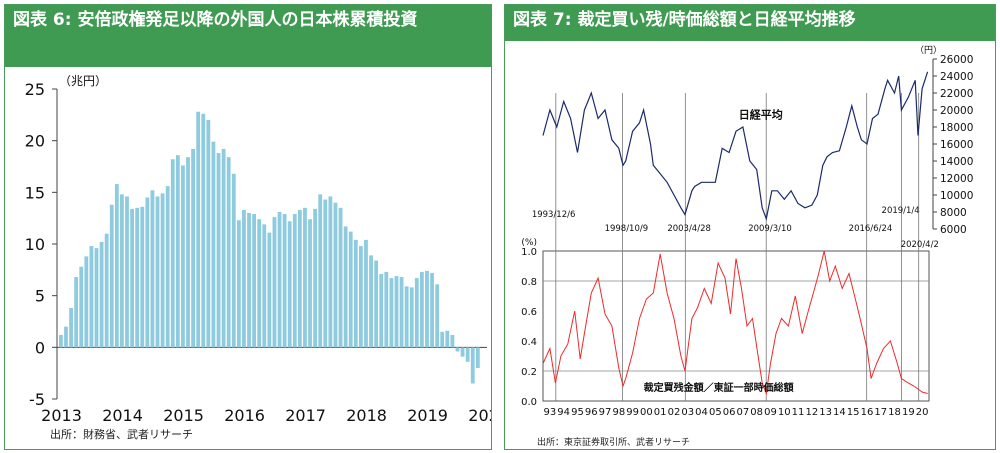 The width and height of the screenshot is (1000, 453). Describe the element at coordinates (40, 347) in the screenshot. I see `y-tick-label: 0` at that location.